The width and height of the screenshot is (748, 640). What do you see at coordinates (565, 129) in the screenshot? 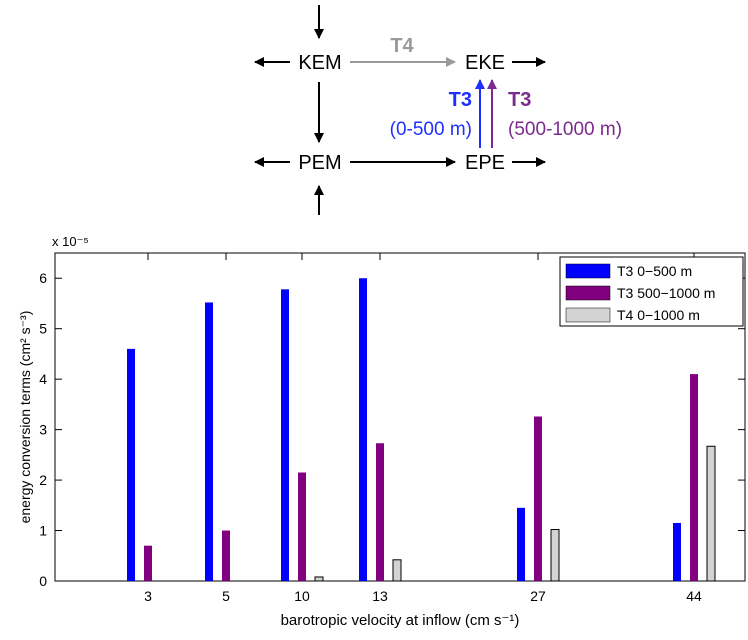
I see `t3-deep-range: (500-1000 m)` at bounding box center [565, 129].